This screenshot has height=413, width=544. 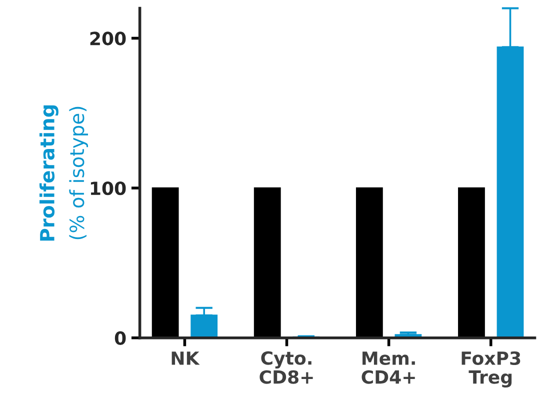 What do you see at coordinates (63, 173) in the screenshot?
I see `y-axis-title: Proliferating (% of isotype)` at bounding box center [63, 173].